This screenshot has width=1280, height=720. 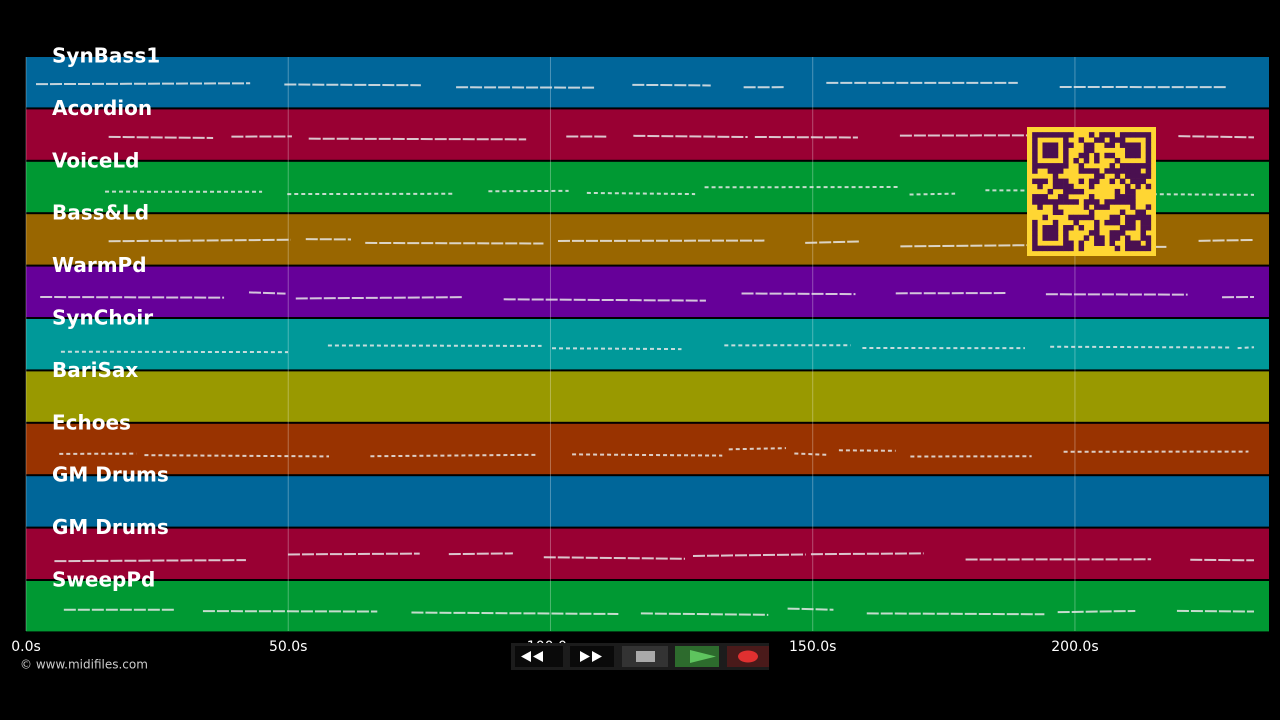 I want to click on track-name: GM Drums, so click(x=110, y=475).